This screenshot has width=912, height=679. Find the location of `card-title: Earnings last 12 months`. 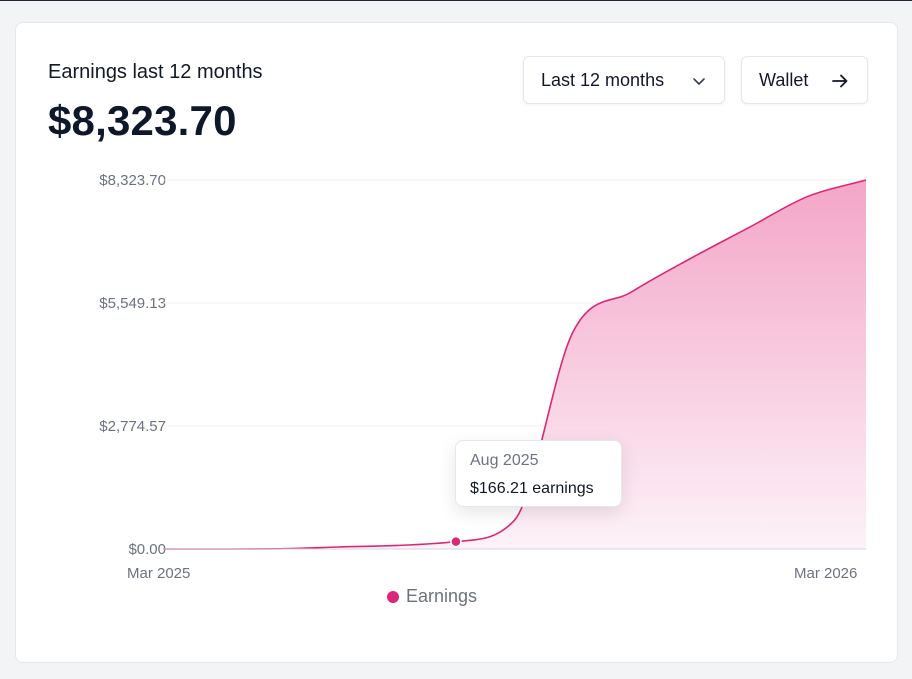

card-title: Earnings last 12 months is located at coordinates (155, 72).